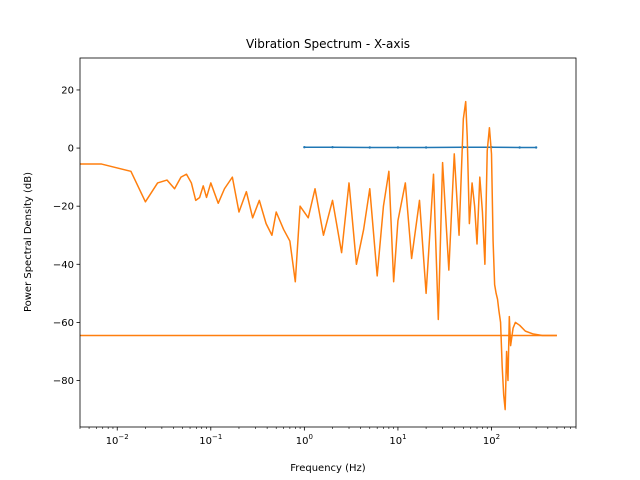  What do you see at coordinates (63, 323) in the screenshot?
I see `y-tick-label: −60` at bounding box center [63, 323].